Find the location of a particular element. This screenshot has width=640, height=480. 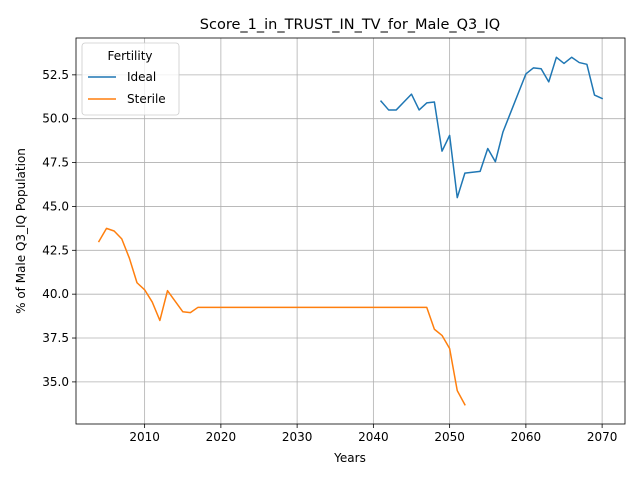

y-tick-label: 47.5 is located at coordinates (55, 163).